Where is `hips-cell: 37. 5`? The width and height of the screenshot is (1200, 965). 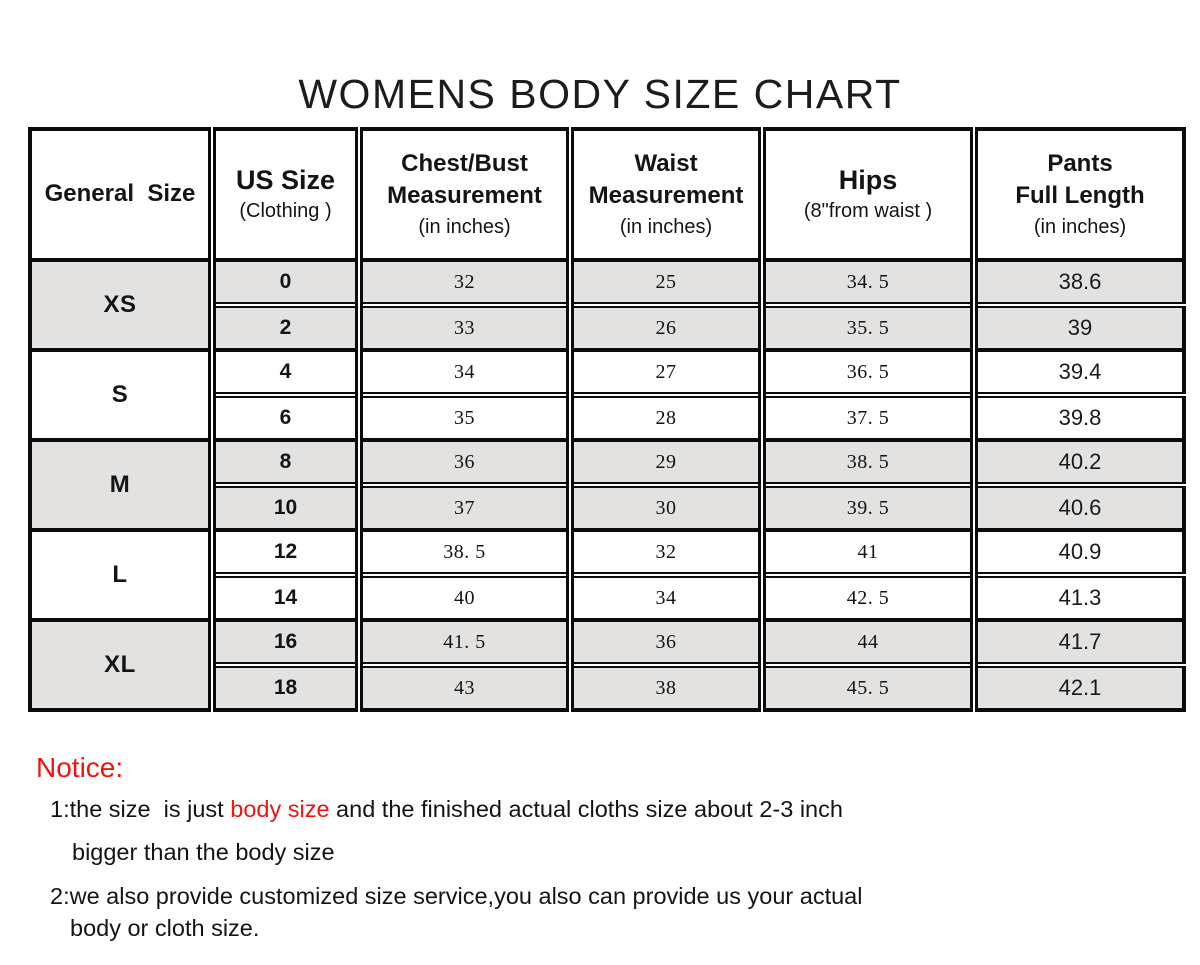 hips-cell: 37. 5 is located at coordinates (866, 416).